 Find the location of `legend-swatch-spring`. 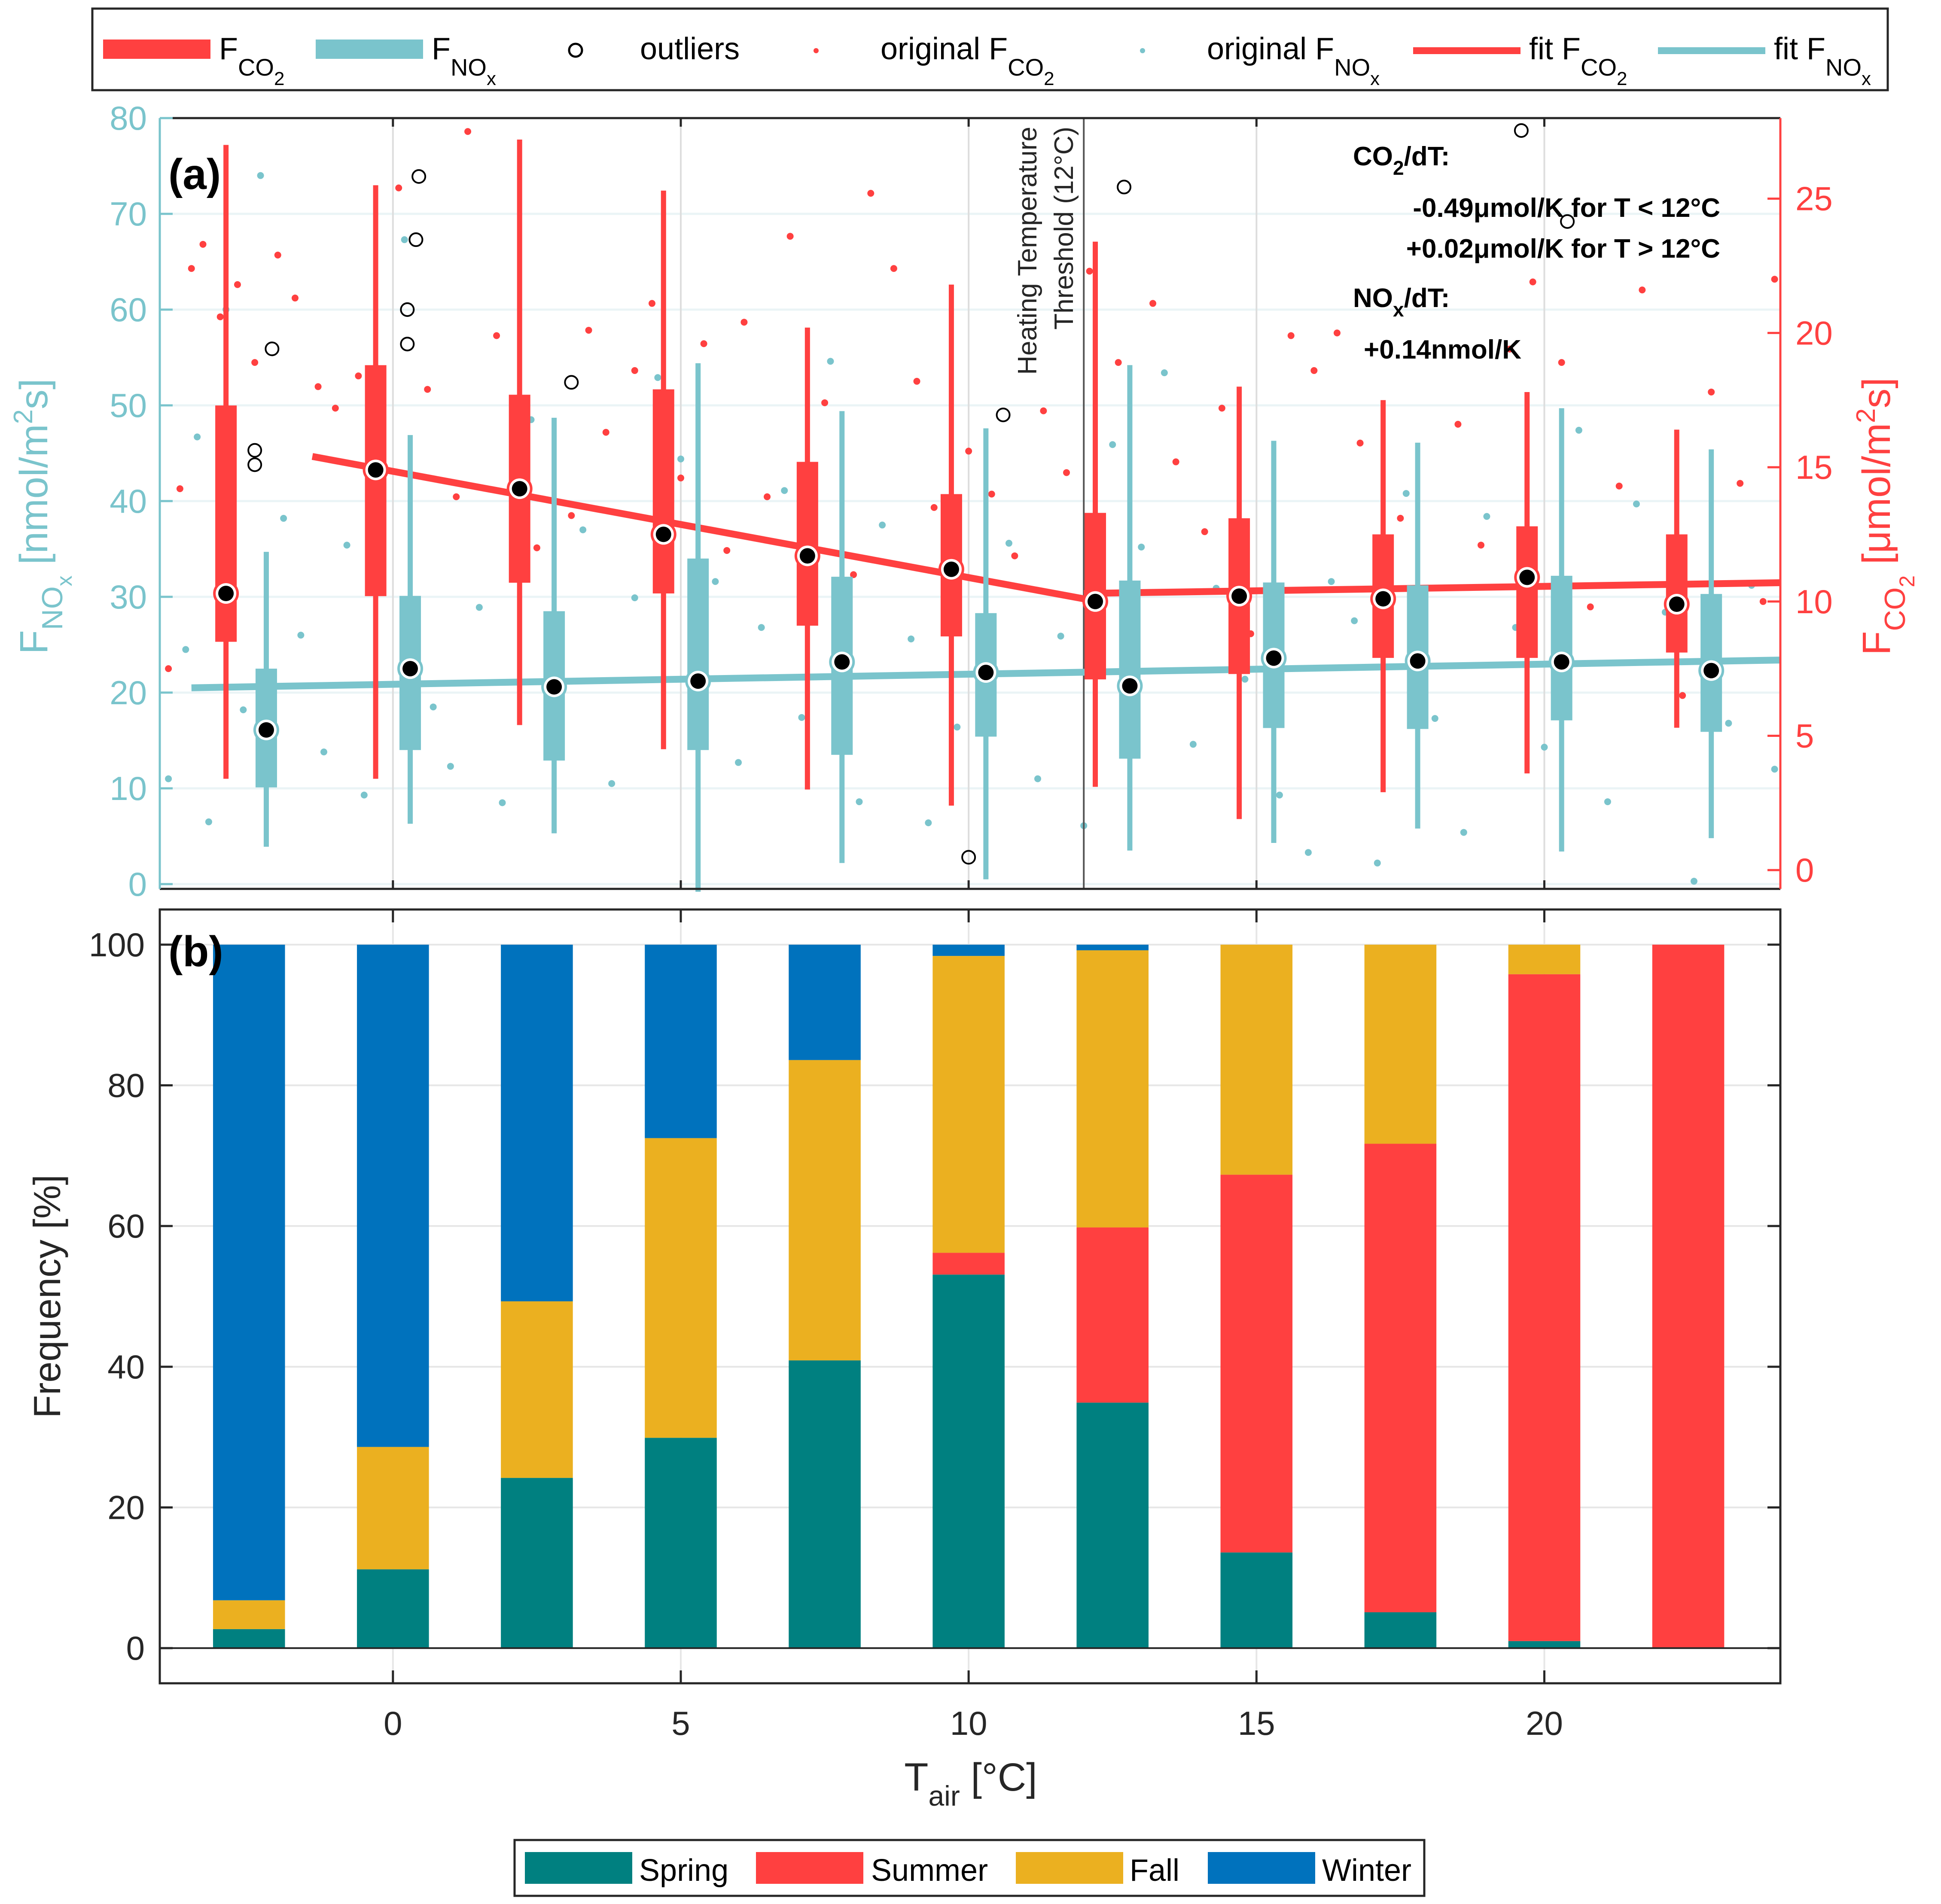

legend-swatch-spring is located at coordinates (578, 1868).